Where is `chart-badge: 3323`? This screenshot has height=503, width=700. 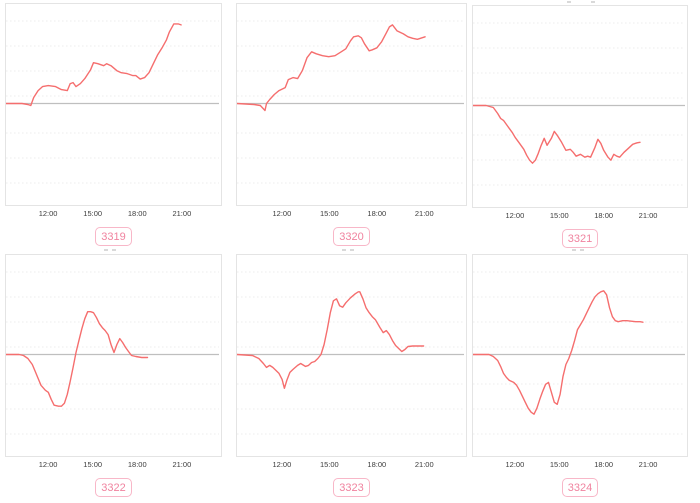 chart-badge: 3323 is located at coordinates (351, 487).